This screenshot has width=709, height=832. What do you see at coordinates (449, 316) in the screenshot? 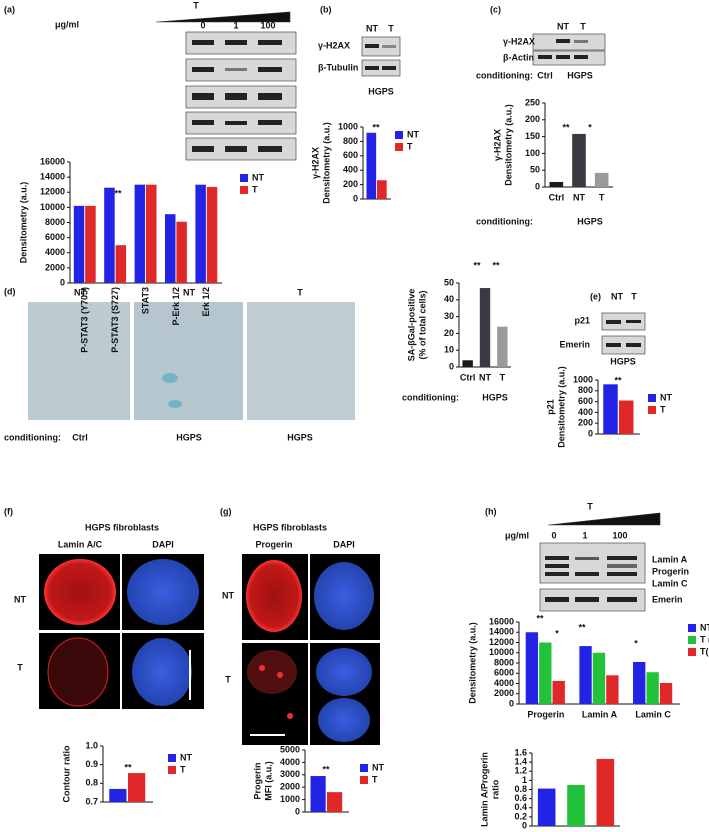
I see `y-tick-label: 30` at bounding box center [449, 316].